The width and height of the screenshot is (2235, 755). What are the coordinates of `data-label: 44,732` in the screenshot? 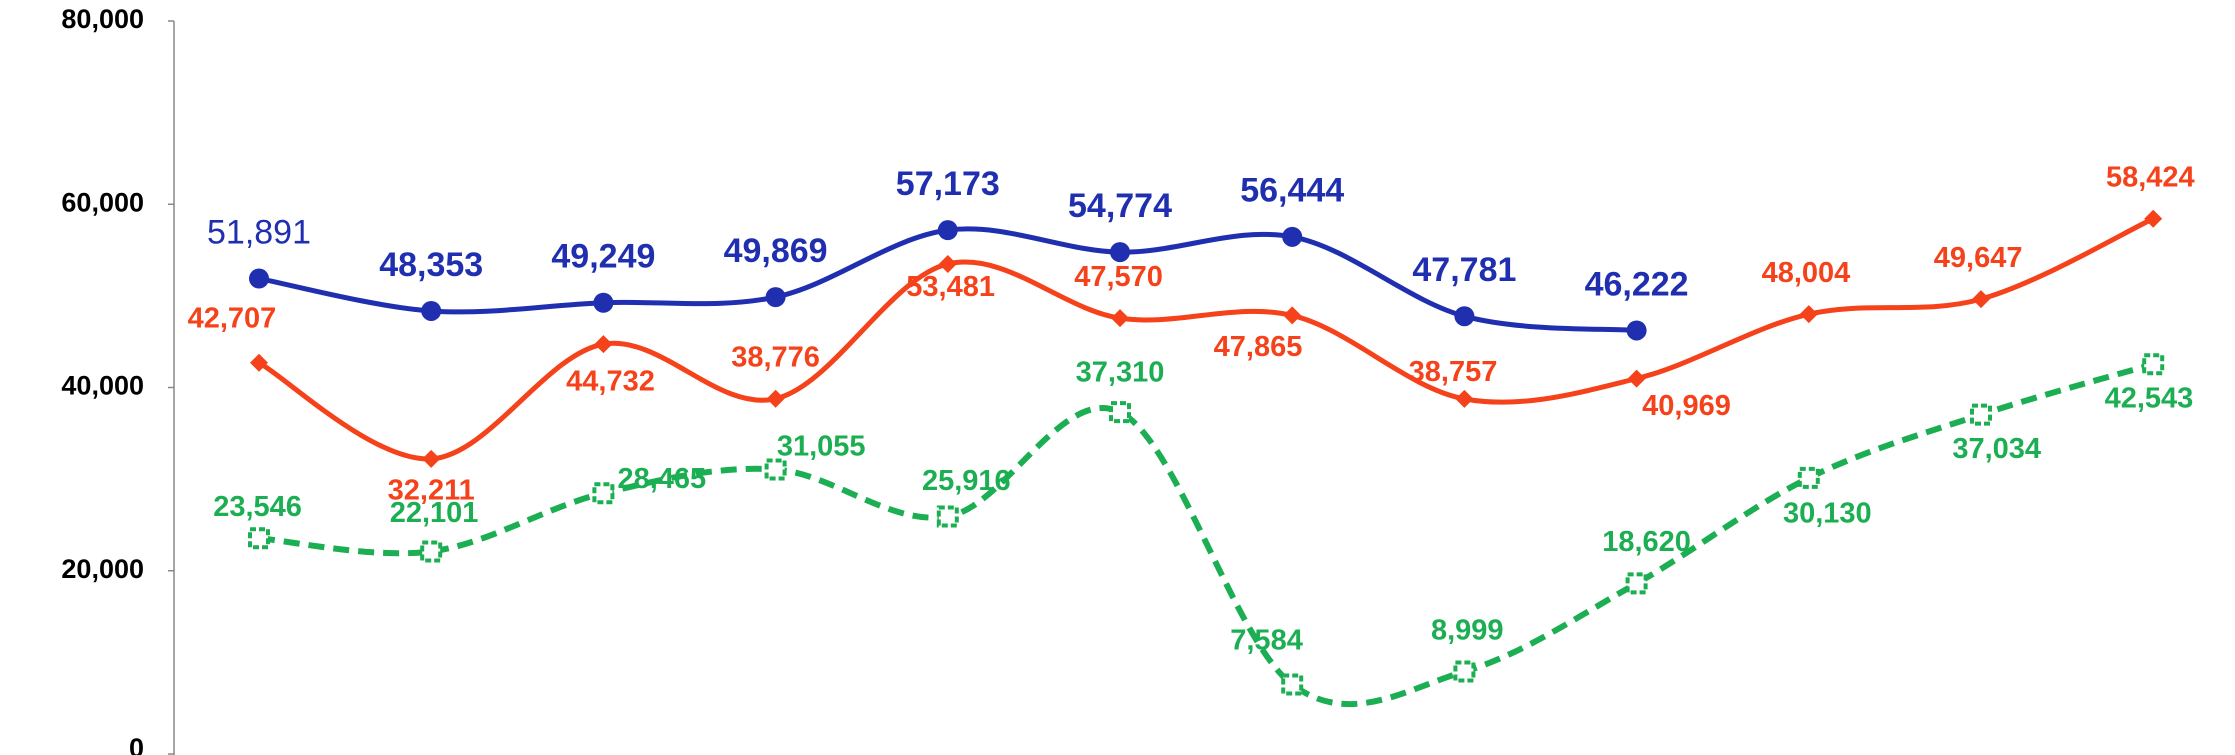 It's located at (610, 381).